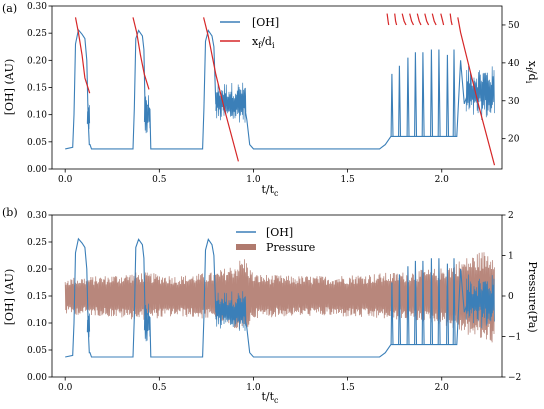  What do you see at coordinates (531, 72) in the screenshot?
I see `panel-a-y2label: xf/di` at bounding box center [531, 72].